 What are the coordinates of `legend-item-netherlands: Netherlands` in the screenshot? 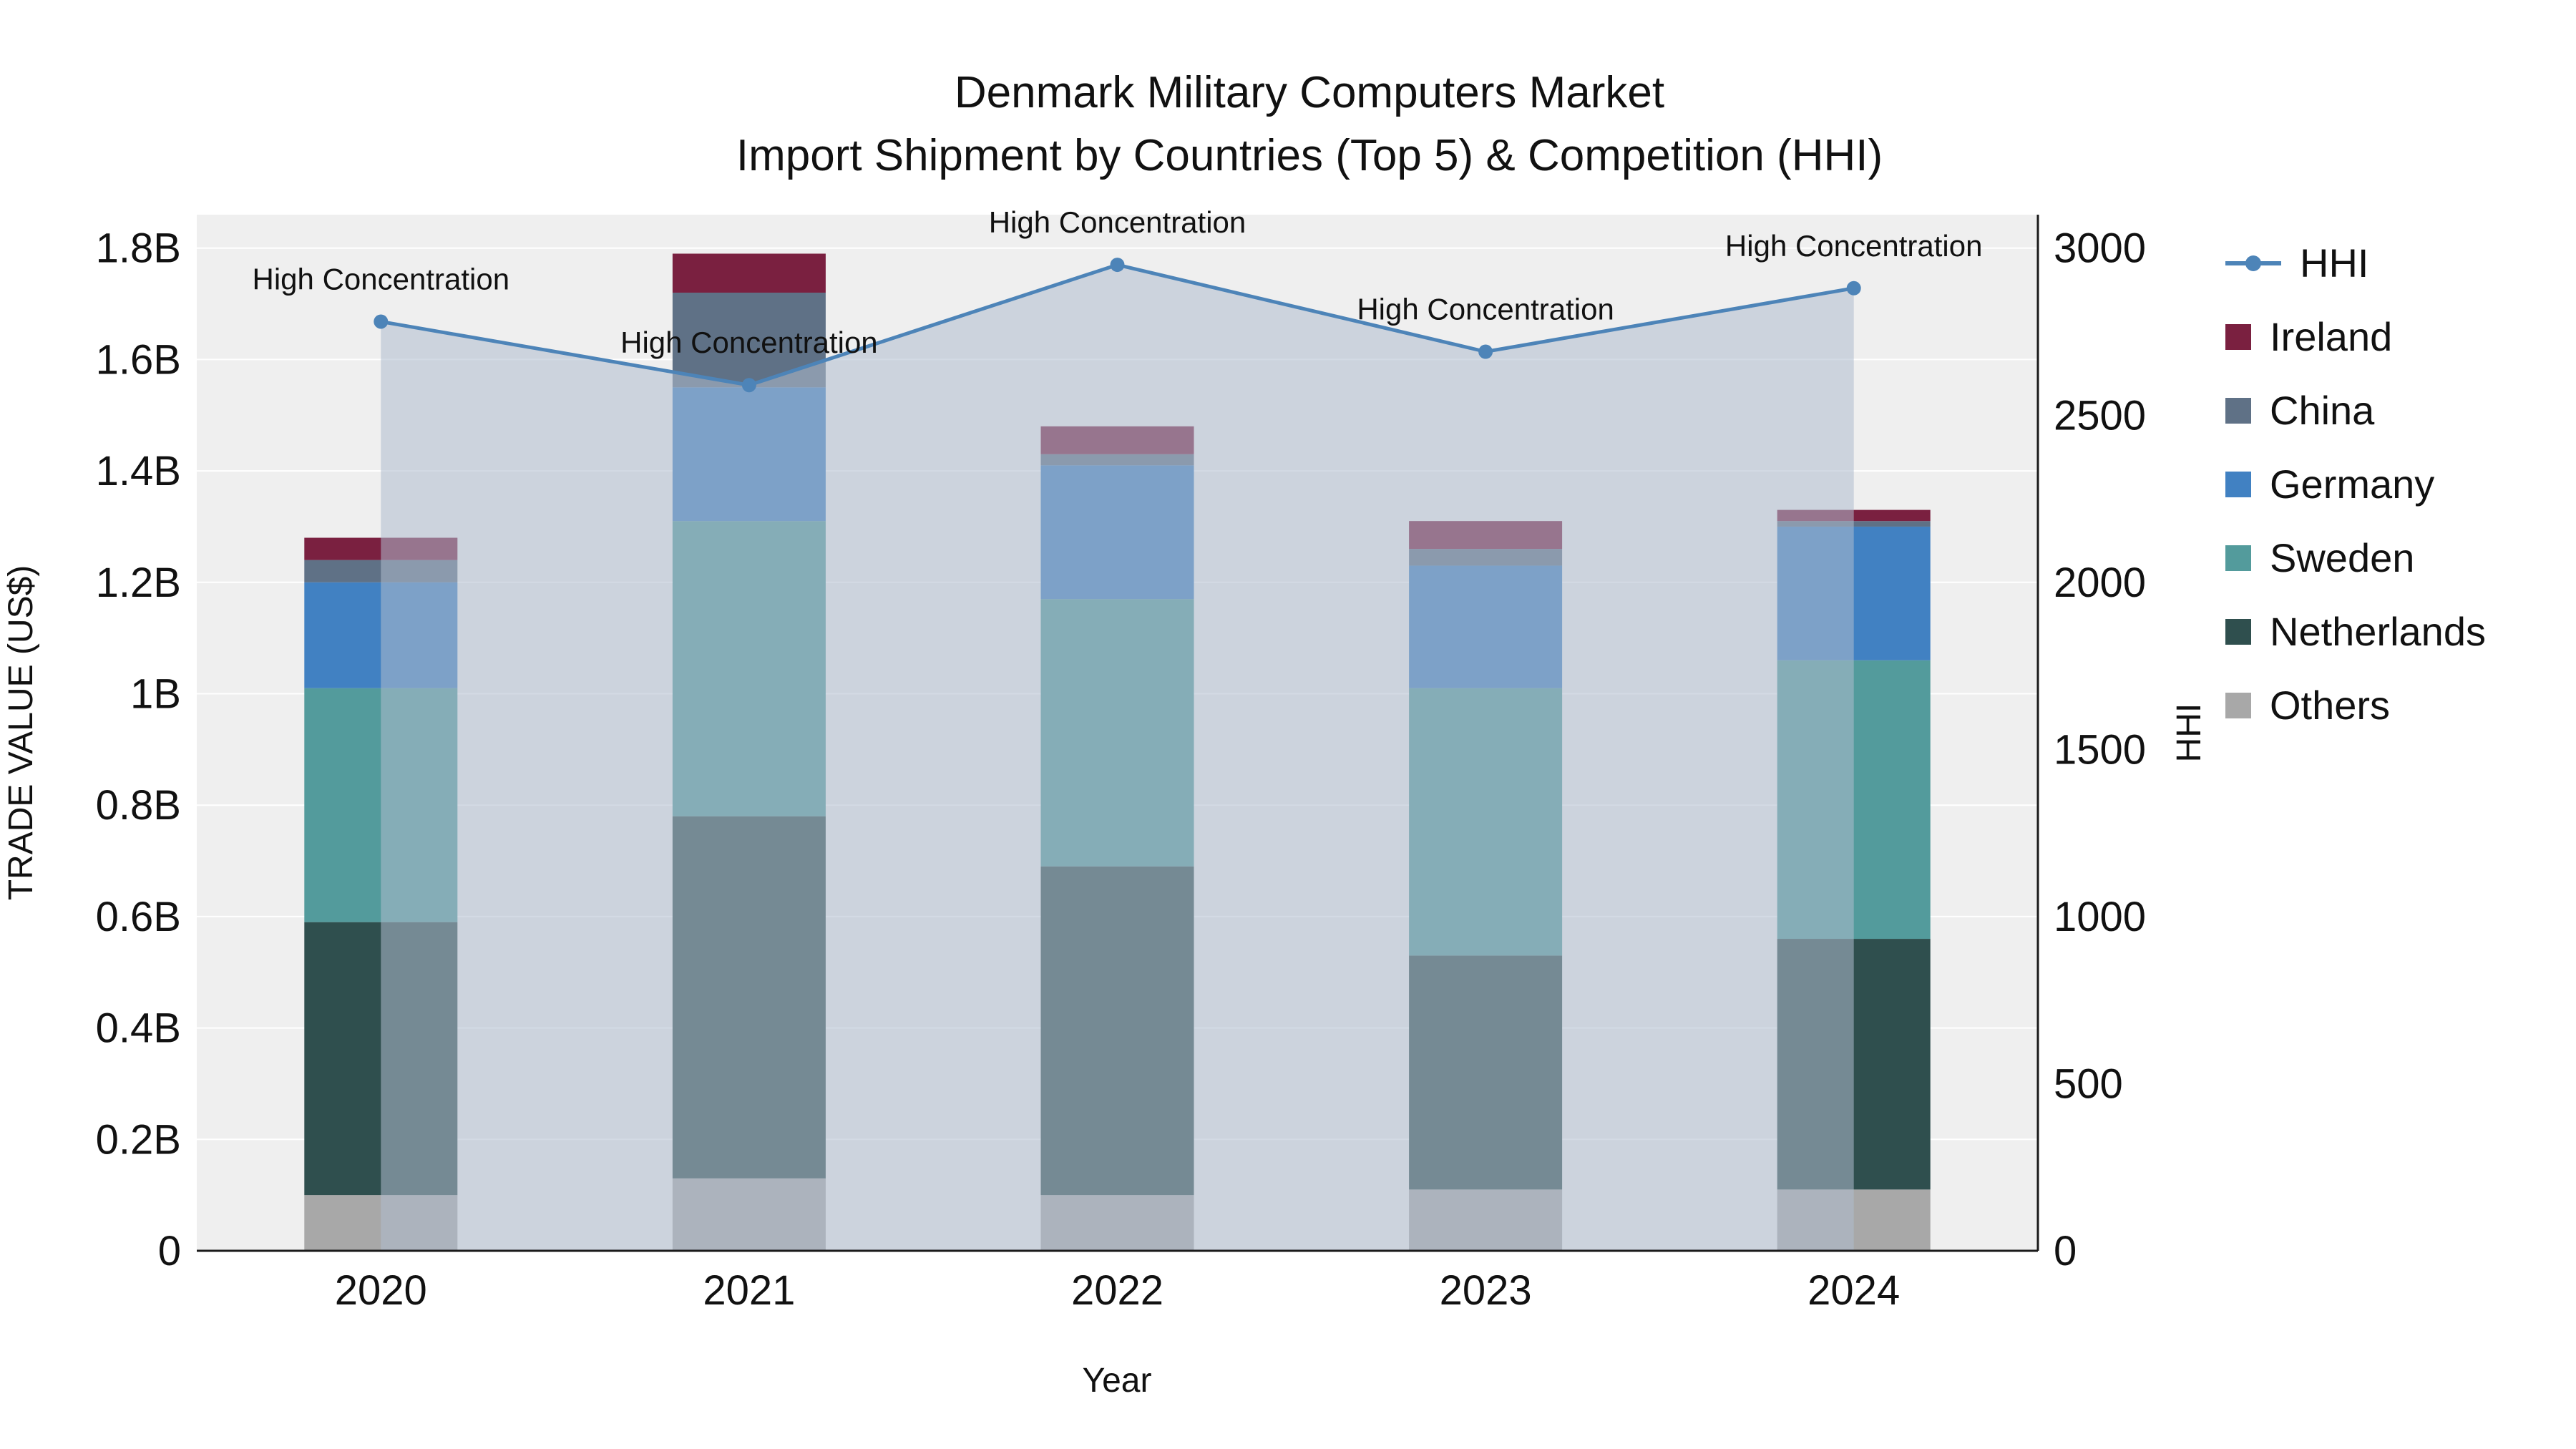 It's located at (2355, 631).